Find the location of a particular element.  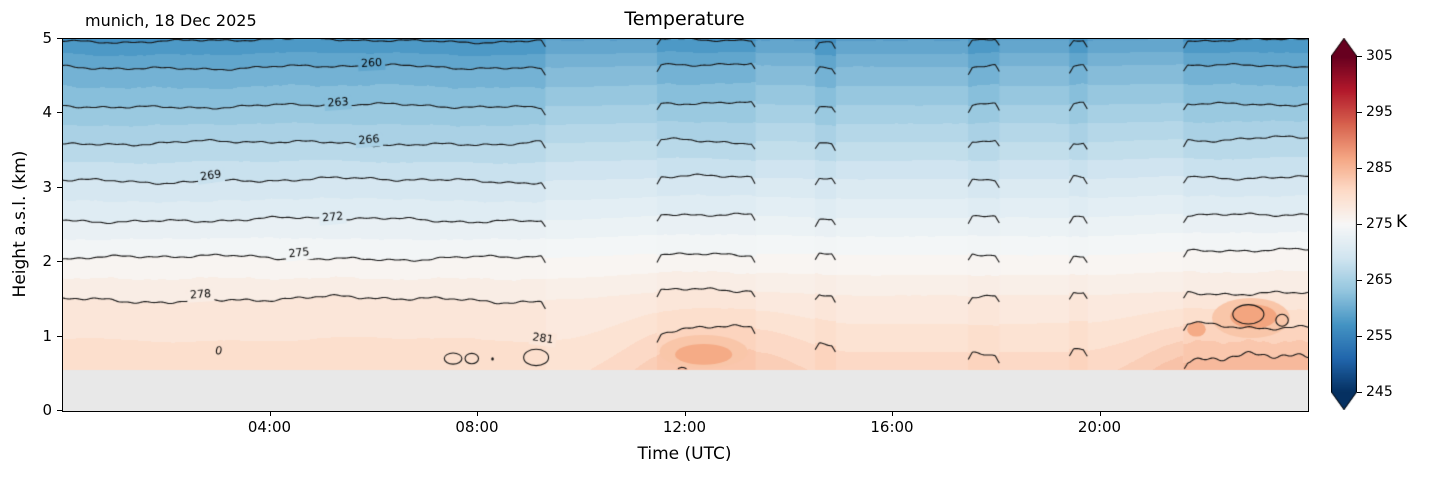

x-tick-label: 20:00 is located at coordinates (1099, 427).